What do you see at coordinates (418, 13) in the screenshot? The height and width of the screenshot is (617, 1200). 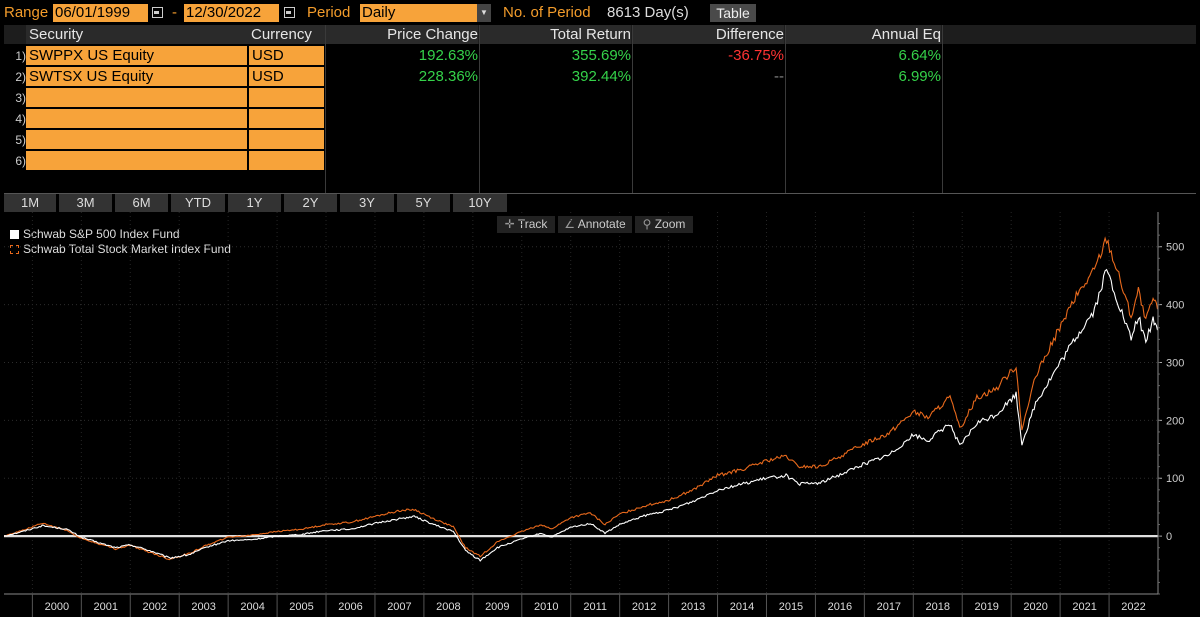 I see `period-select: Daily` at bounding box center [418, 13].